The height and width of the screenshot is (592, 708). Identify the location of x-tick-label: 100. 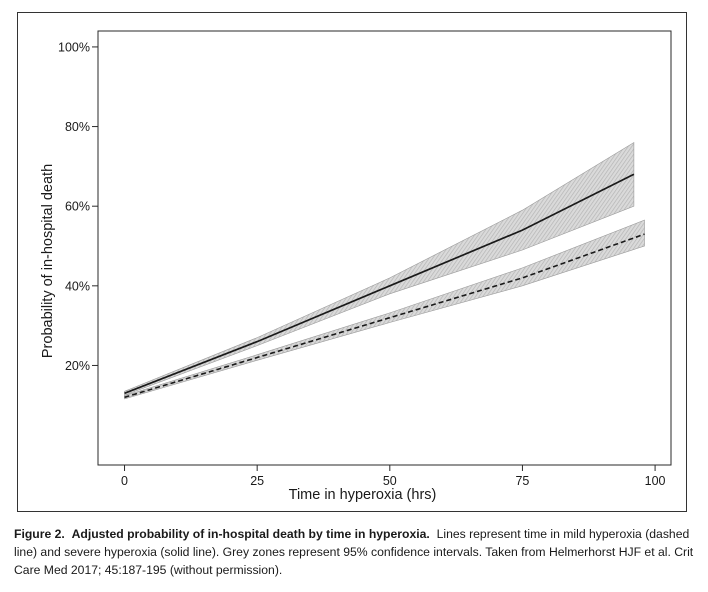
(655, 481).